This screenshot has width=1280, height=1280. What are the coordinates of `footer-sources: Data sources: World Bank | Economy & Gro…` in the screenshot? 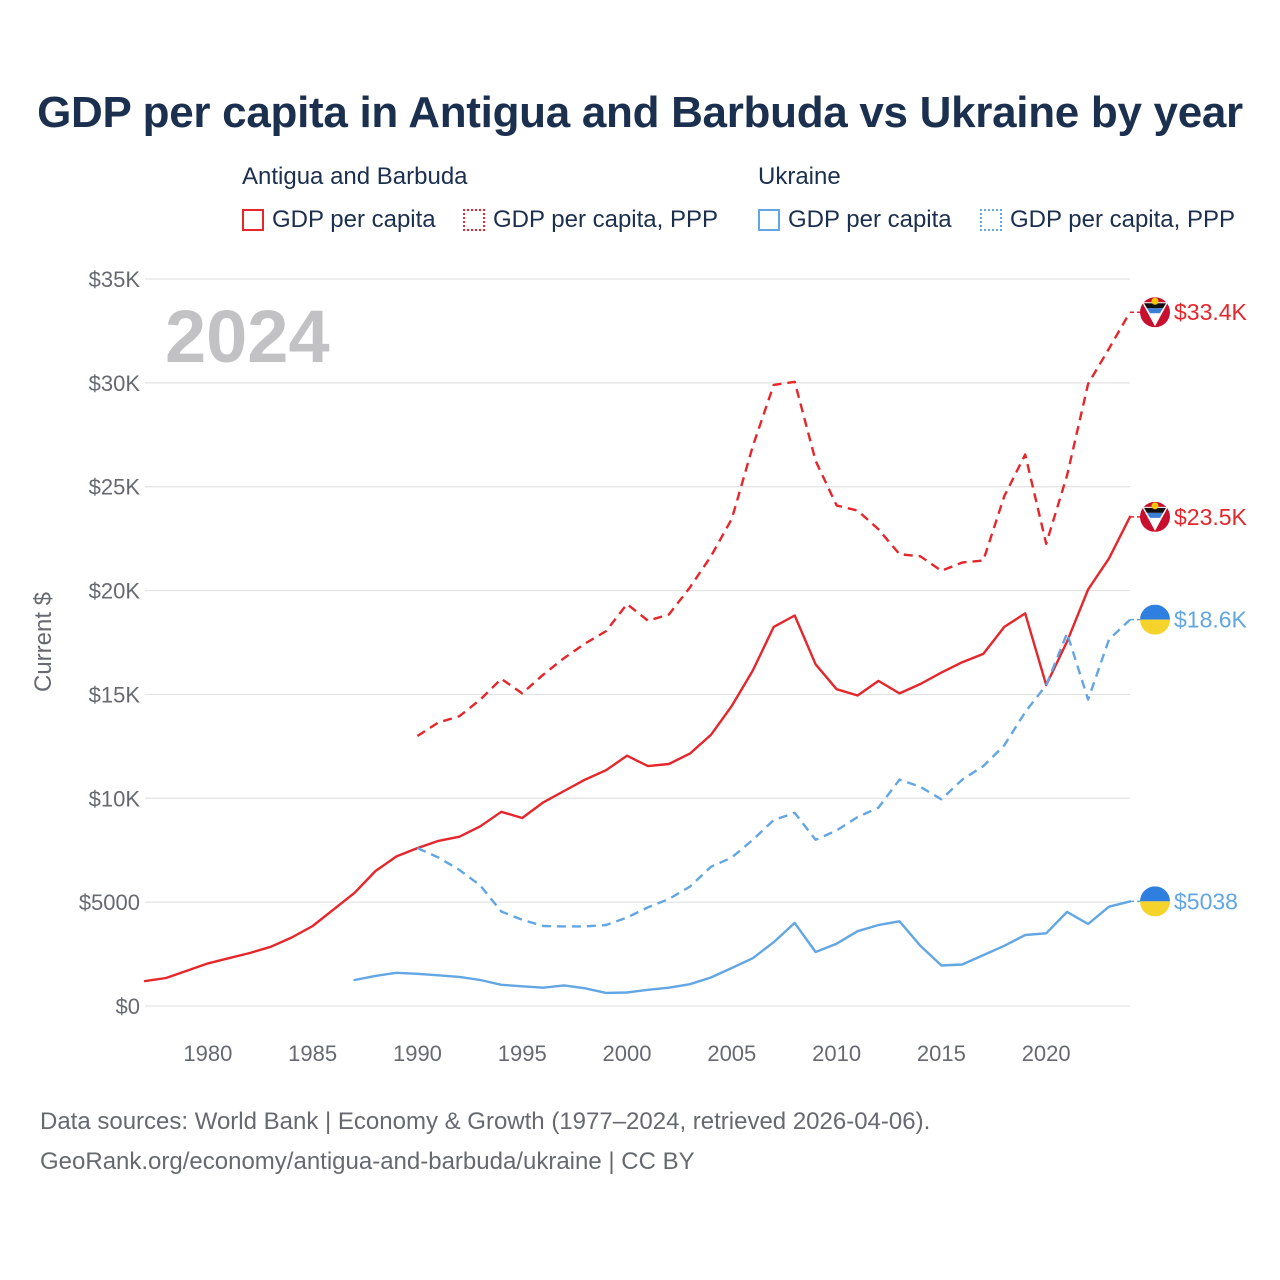 It's located at (485, 1121).